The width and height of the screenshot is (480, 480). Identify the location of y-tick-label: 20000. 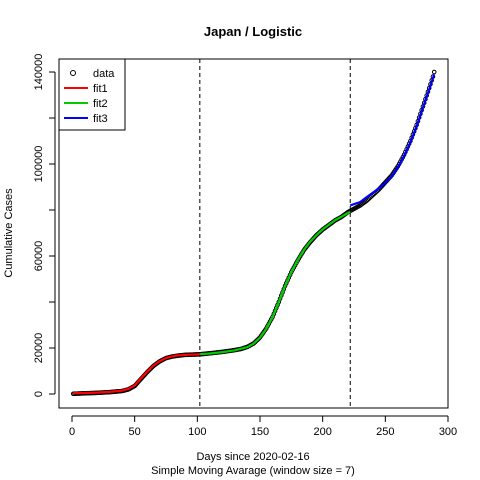
(39, 348).